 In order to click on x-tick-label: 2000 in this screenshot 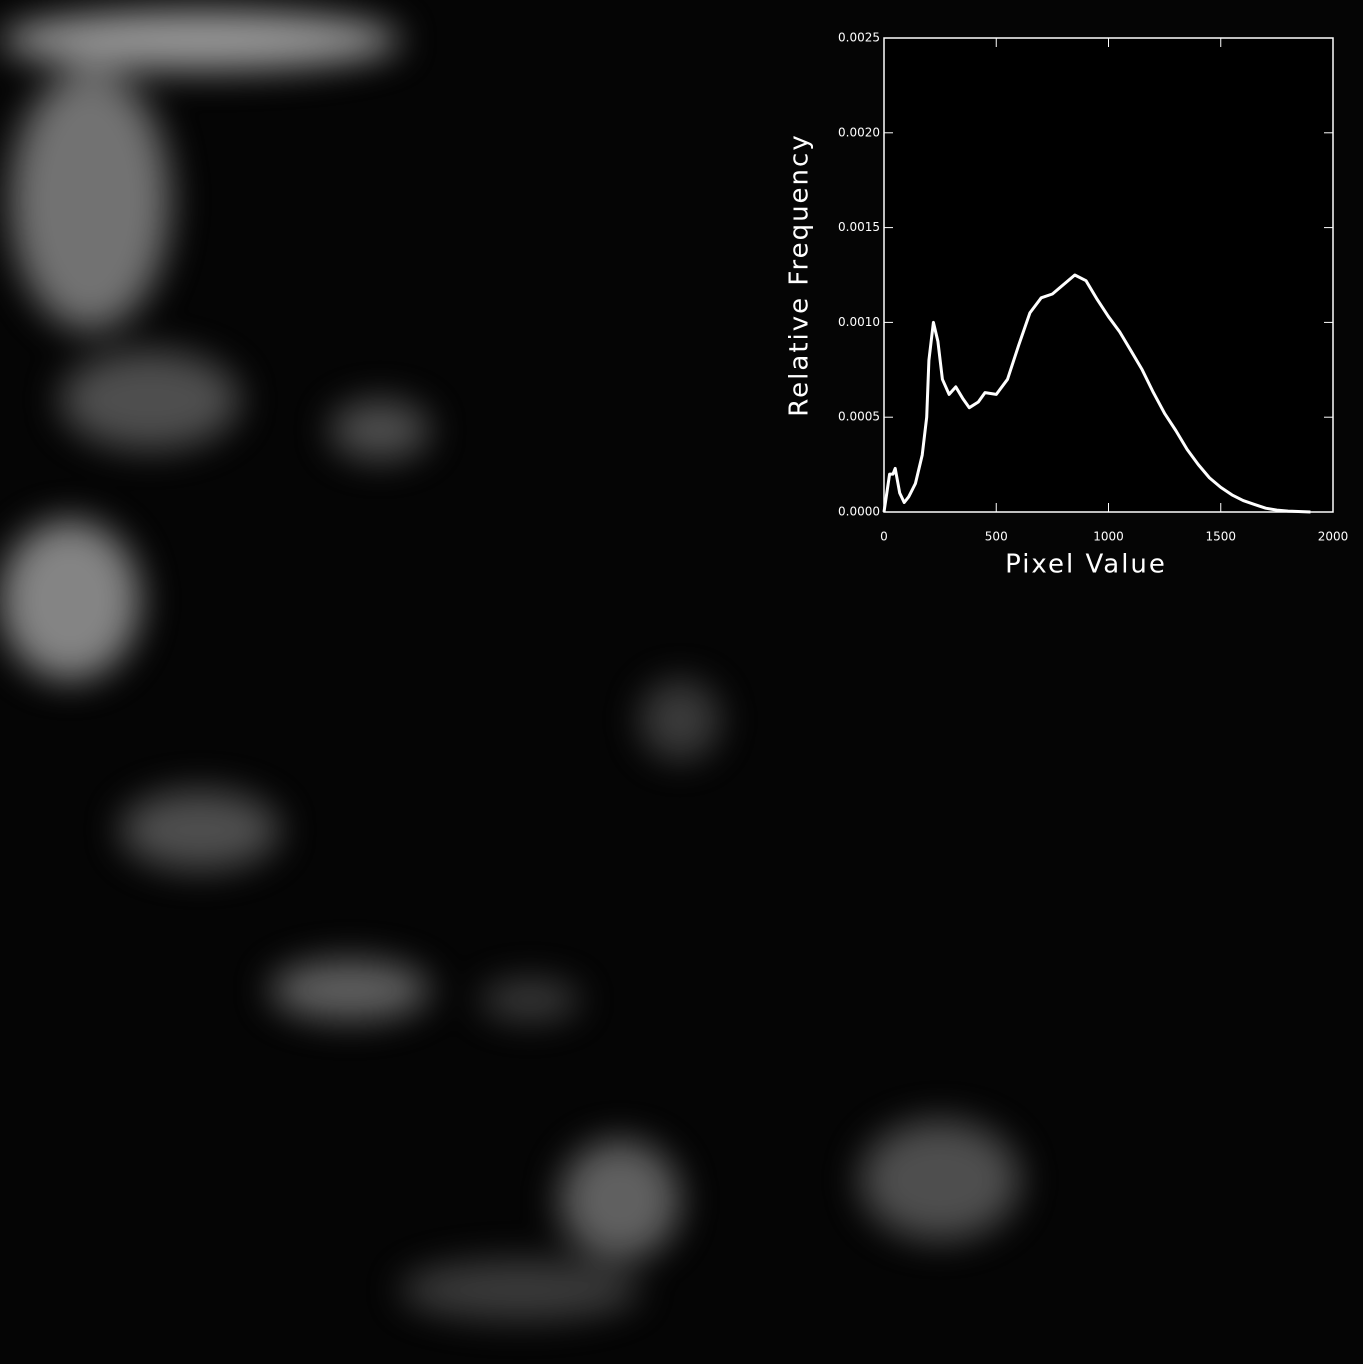, I will do `click(1333, 537)`.